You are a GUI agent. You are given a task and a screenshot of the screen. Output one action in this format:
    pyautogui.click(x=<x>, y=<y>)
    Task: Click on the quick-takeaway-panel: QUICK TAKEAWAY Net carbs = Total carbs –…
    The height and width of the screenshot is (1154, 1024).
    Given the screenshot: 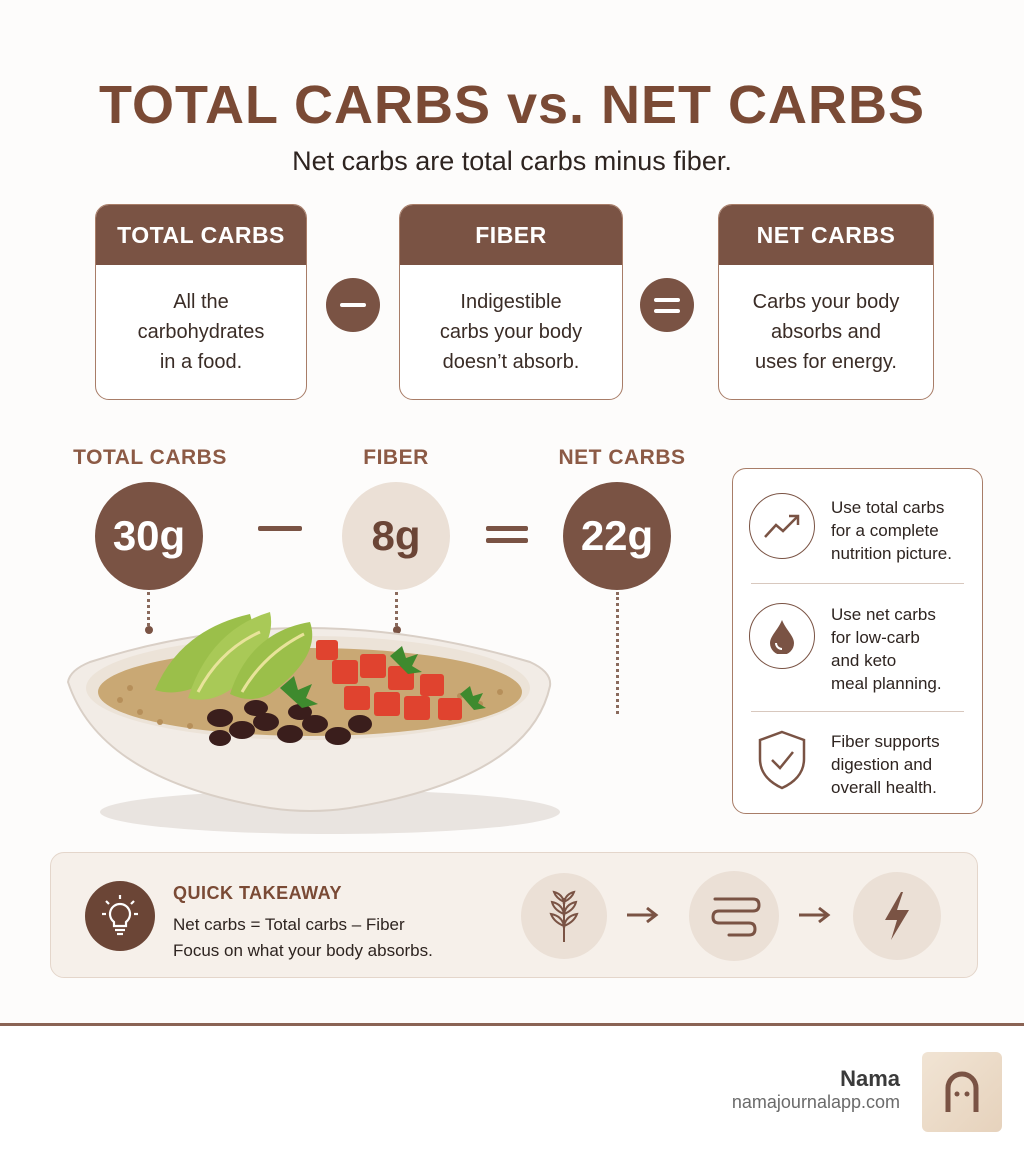 What is the action you would take?
    pyautogui.click(x=514, y=915)
    